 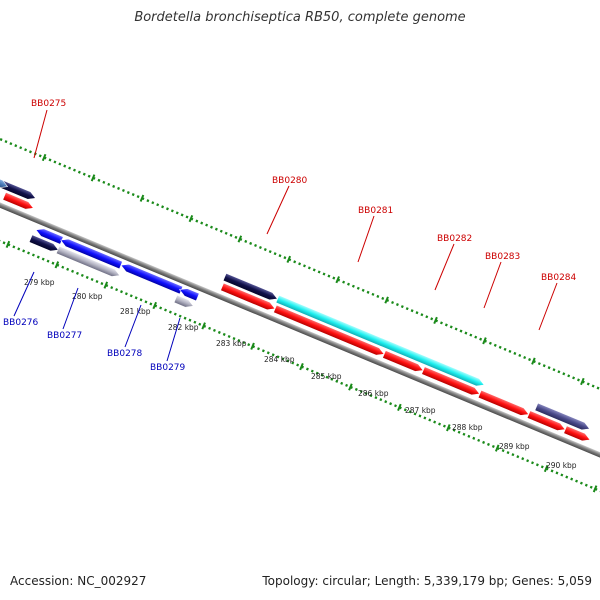 What do you see at coordinates (4, 181) in the screenshot?
I see `gene-steel-arrow` at bounding box center [4, 181].